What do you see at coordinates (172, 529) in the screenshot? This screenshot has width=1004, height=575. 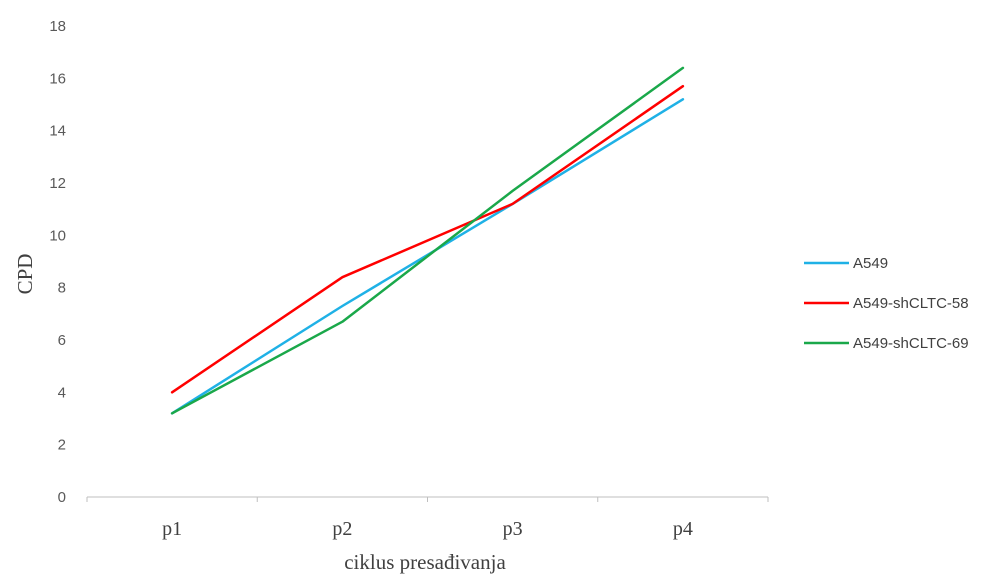 I see `x-tick-label: p1` at bounding box center [172, 529].